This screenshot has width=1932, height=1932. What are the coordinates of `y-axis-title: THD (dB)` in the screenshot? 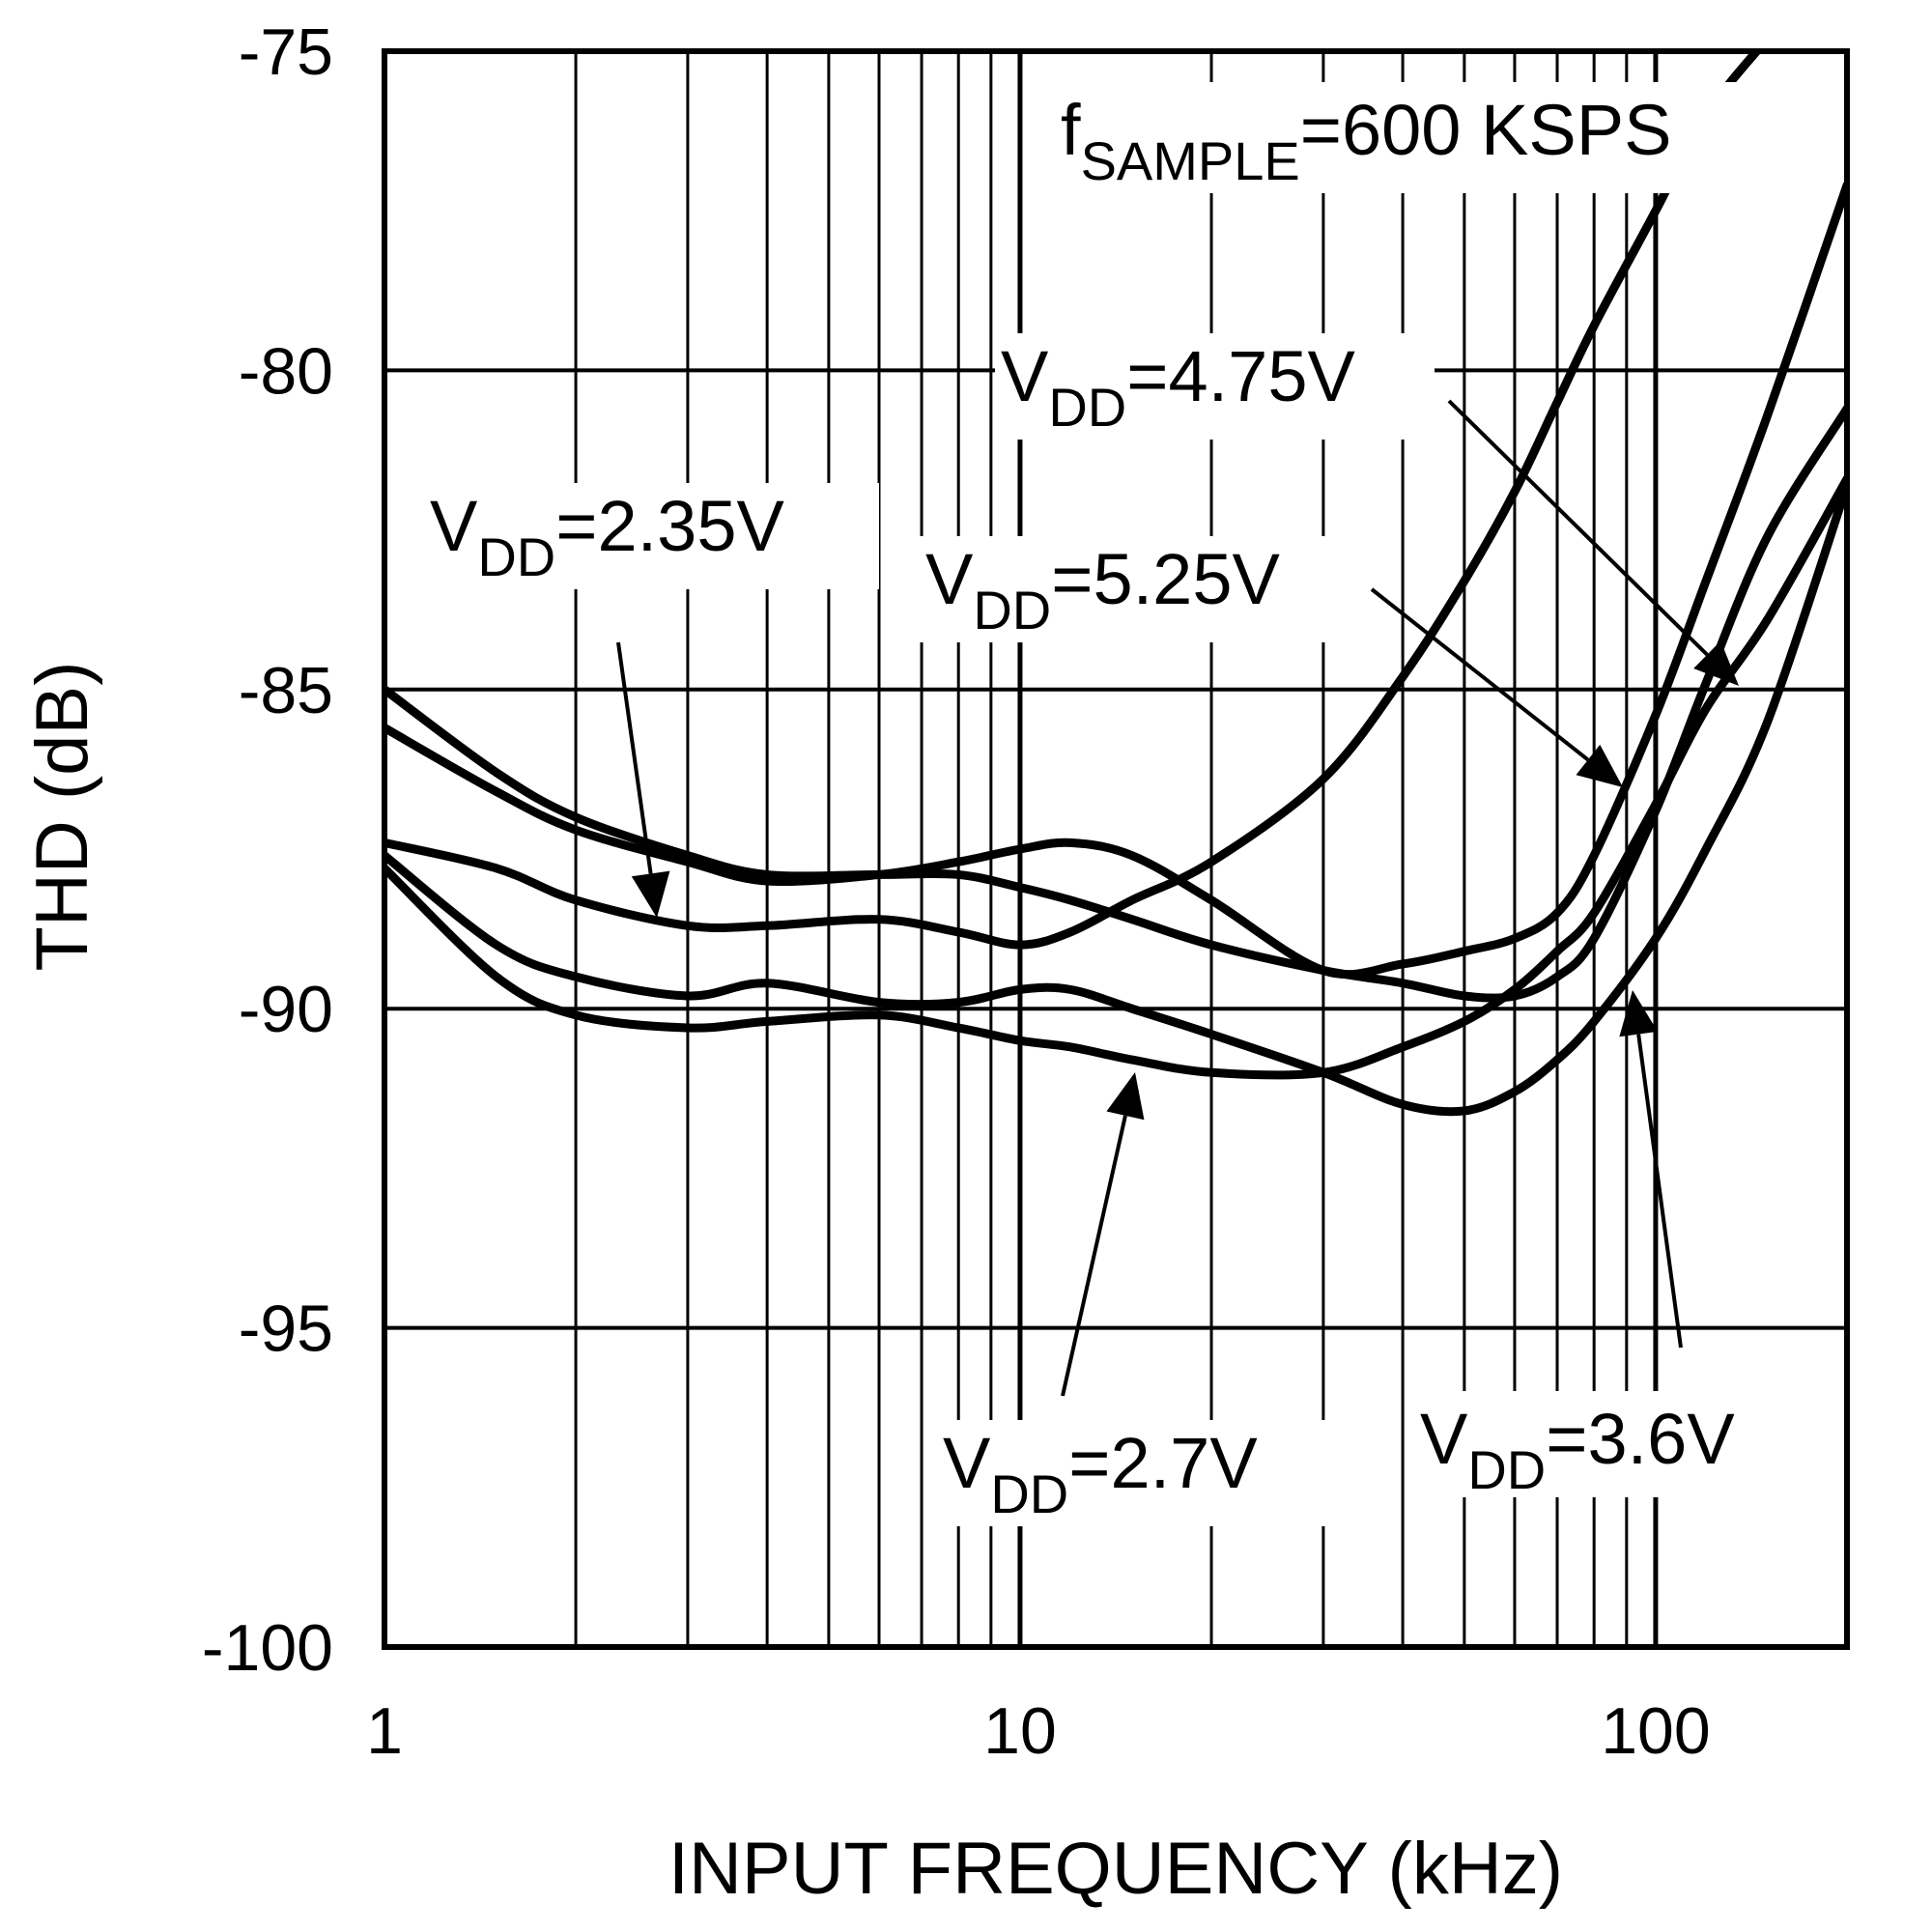 It's located at (62, 817).